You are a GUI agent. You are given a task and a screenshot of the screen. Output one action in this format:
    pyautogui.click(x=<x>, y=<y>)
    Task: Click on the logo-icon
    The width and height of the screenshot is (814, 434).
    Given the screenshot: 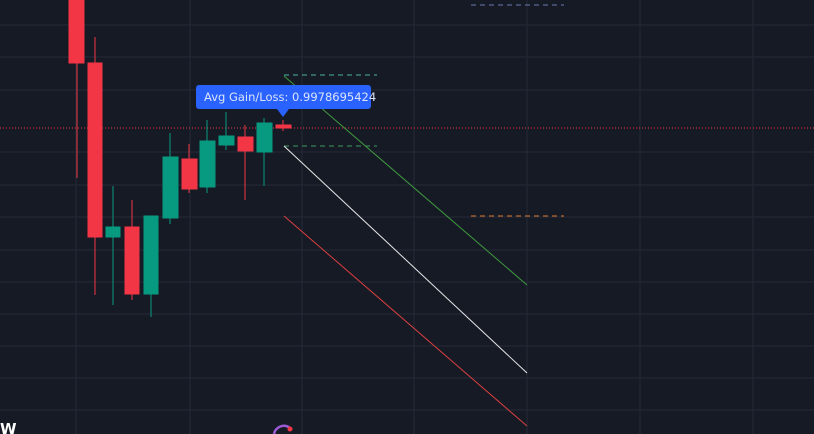 What is the action you would take?
    pyautogui.click(x=282, y=429)
    